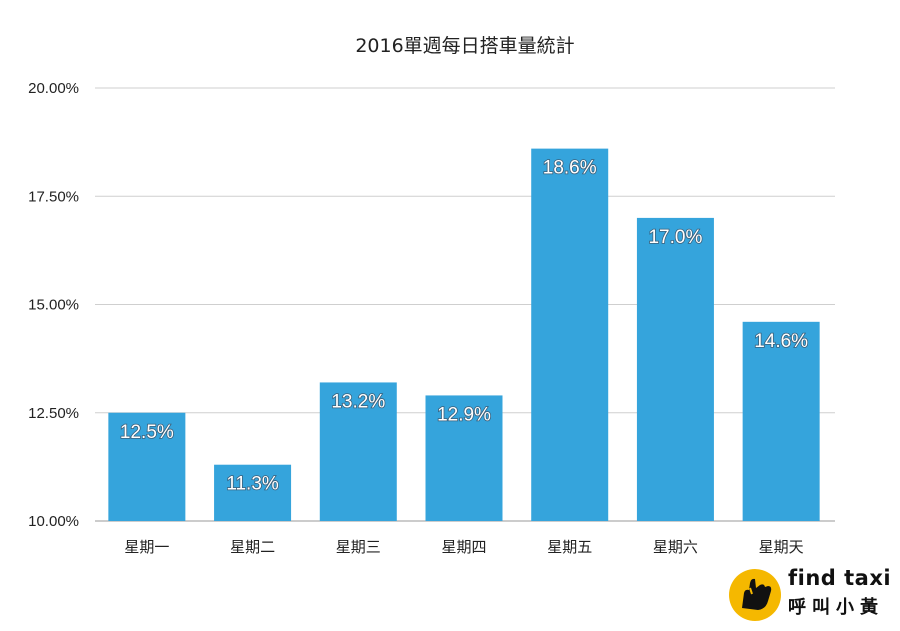 This screenshot has height=631, width=900. What do you see at coordinates (781, 547) in the screenshot?
I see `x-category-label: 星期天` at bounding box center [781, 547].